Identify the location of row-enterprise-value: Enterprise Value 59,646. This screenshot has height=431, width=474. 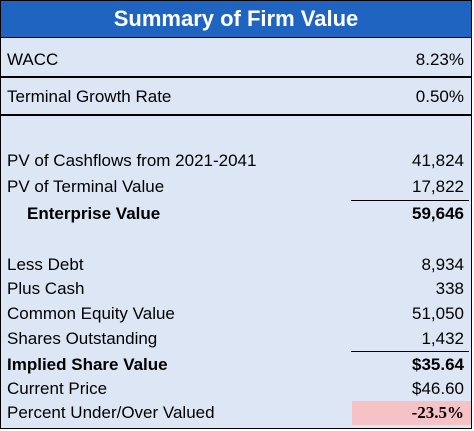
(236, 214).